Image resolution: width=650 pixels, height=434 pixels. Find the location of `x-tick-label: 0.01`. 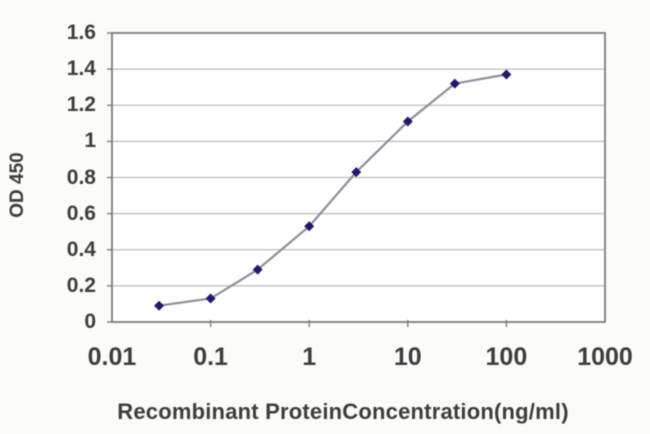

x-tick-label: 0.01 is located at coordinates (112, 357).